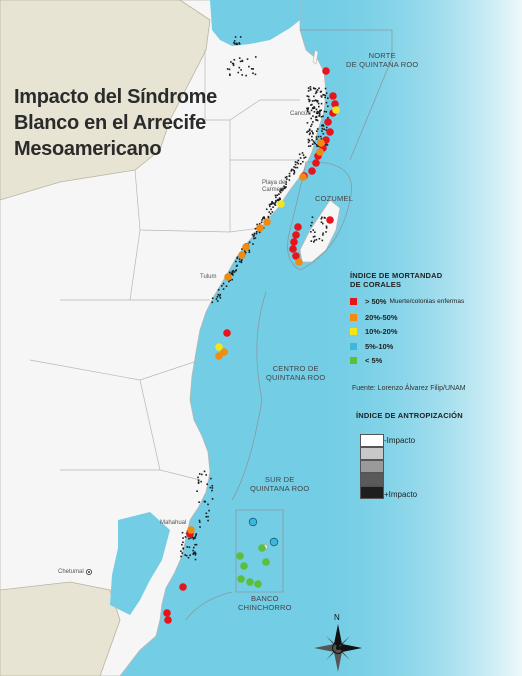  What do you see at coordinates (396, 275) in the screenshot?
I see `legend-title-line: ÍNDICE DE MORTANDAD` at bounding box center [396, 275].